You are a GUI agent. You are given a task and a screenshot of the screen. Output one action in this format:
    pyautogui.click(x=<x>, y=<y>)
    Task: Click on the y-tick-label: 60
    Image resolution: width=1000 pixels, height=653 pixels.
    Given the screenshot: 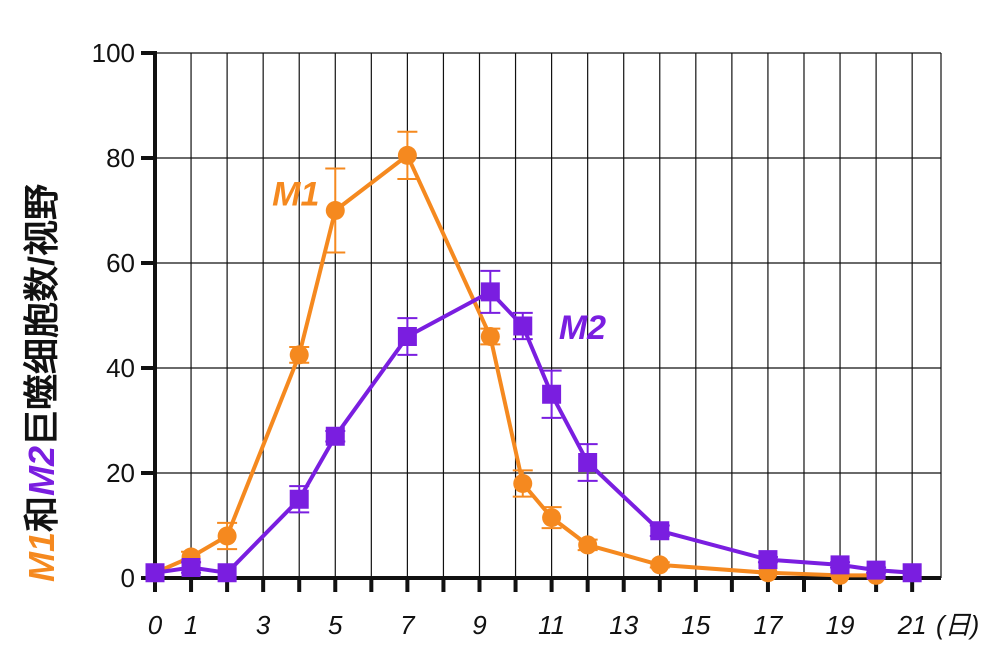 What is the action you would take?
    pyautogui.click(x=120, y=263)
    